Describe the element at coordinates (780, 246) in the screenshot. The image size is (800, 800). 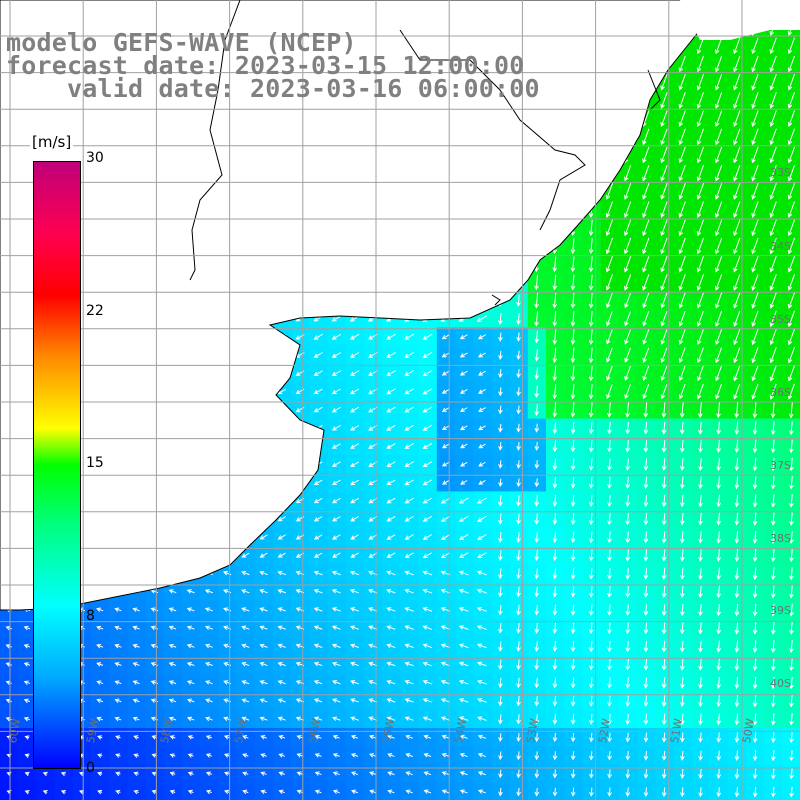
I see `lat-label: 34S` at that location.